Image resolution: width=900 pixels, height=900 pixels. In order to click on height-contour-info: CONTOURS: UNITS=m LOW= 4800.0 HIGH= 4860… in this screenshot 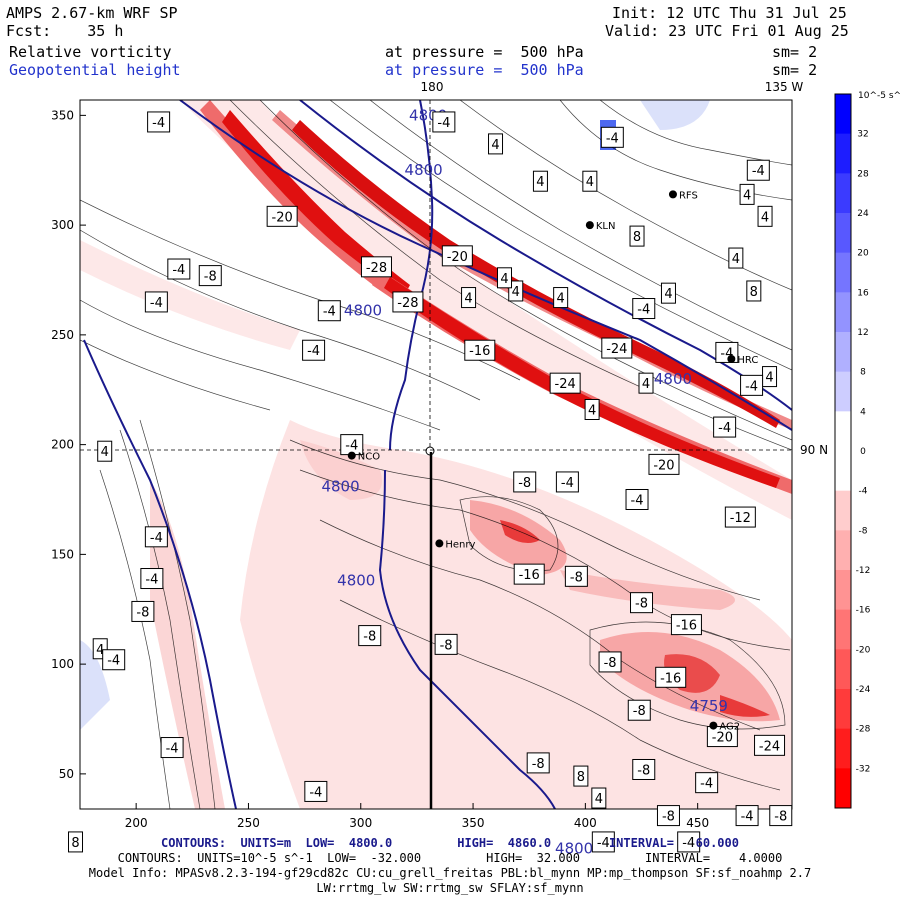, I will do `click(450, 843)`.